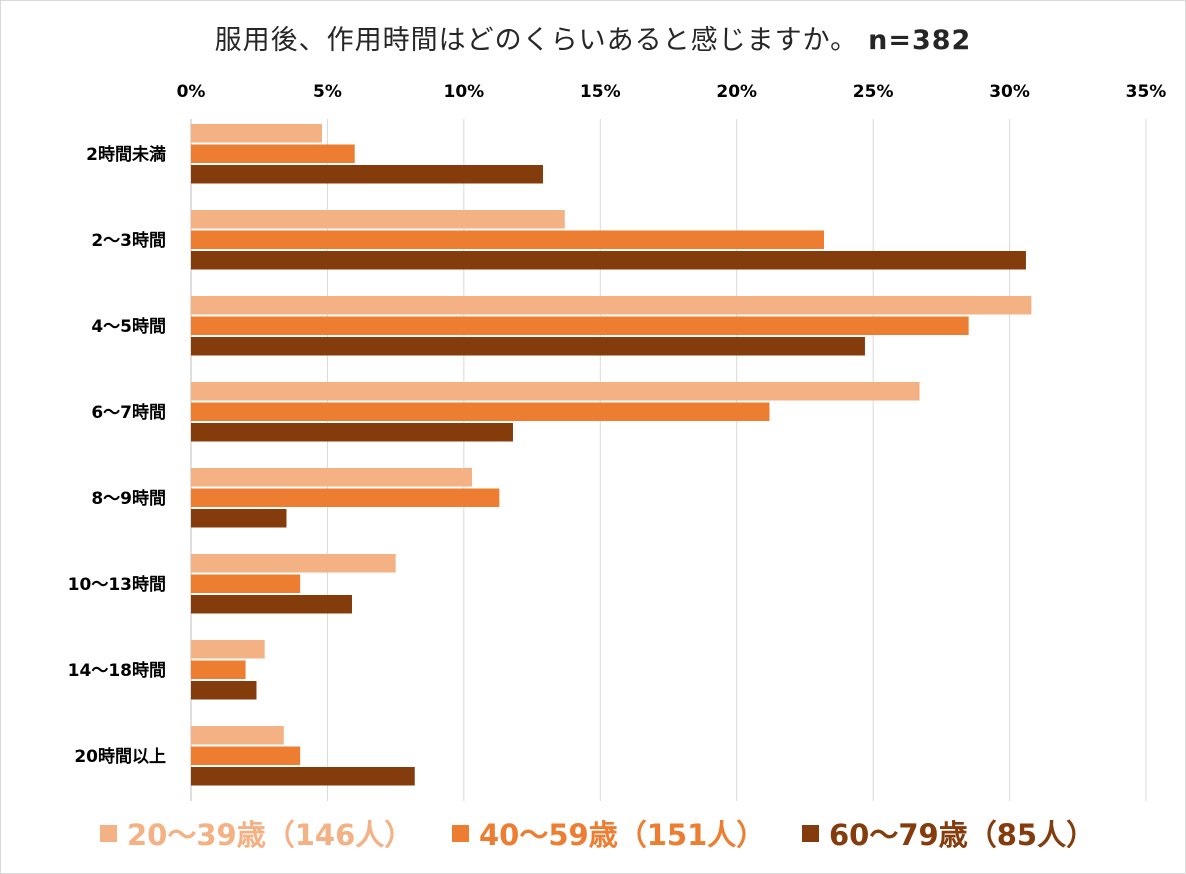 The image size is (1186, 874). Describe the element at coordinates (622, 835) in the screenshot. I see `legend-label: 40～59歳（151人）` at that location.